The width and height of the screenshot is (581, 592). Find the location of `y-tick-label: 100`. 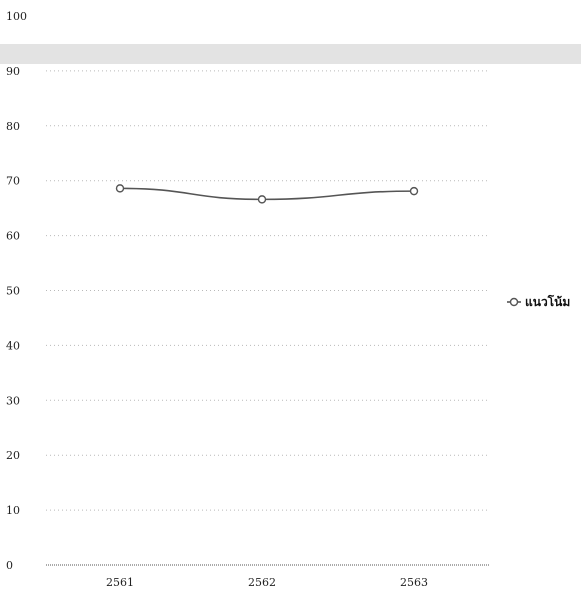

y-tick-label: 100 is located at coordinates (16, 16).